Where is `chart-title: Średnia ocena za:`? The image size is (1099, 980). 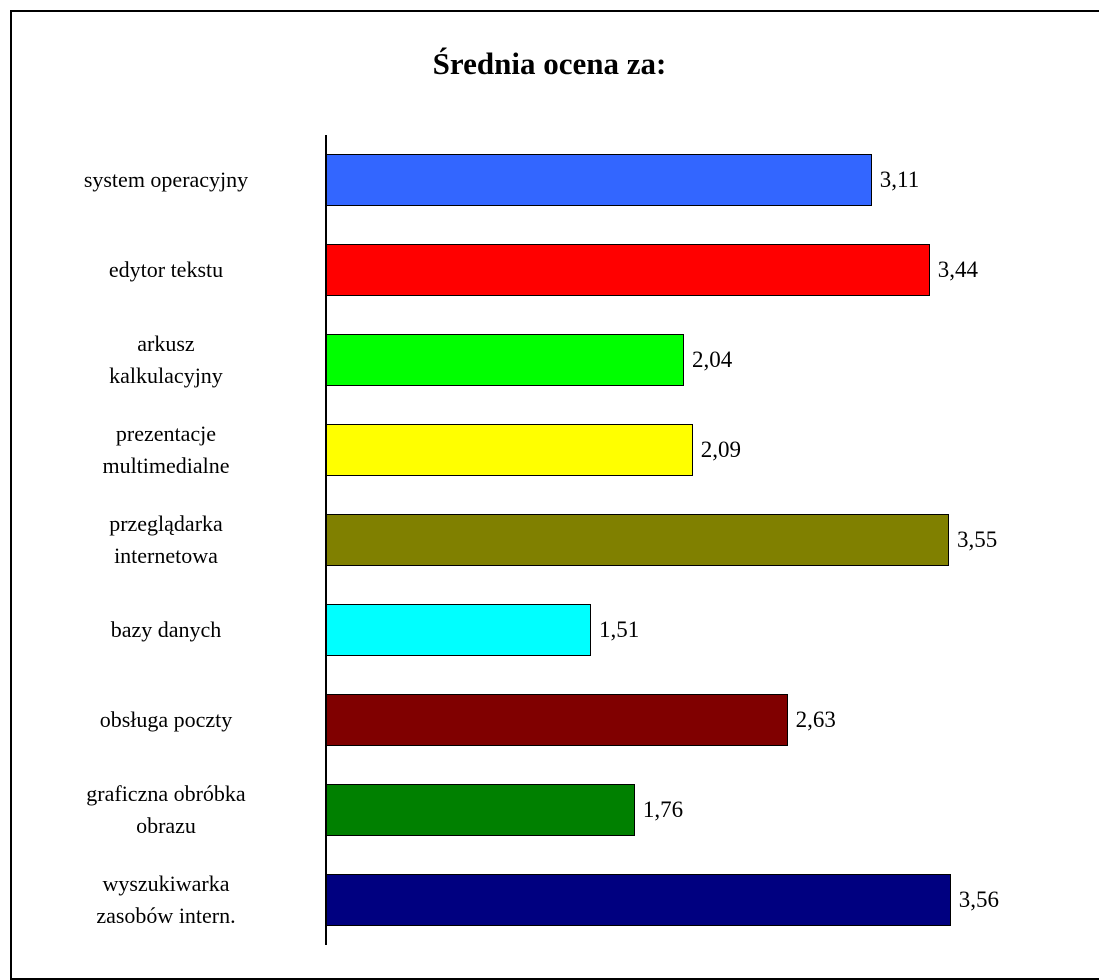
chart-title: Średnia ocena za: is located at coordinates (549, 63).